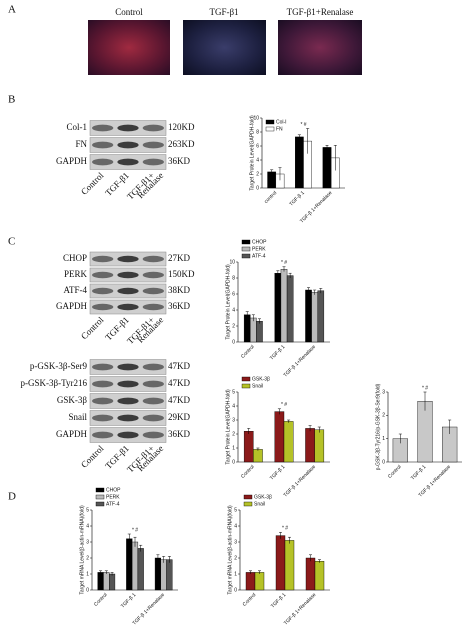 The height and width of the screenshot is (637, 474). I want to click on legend-label: PERK, so click(113, 497).